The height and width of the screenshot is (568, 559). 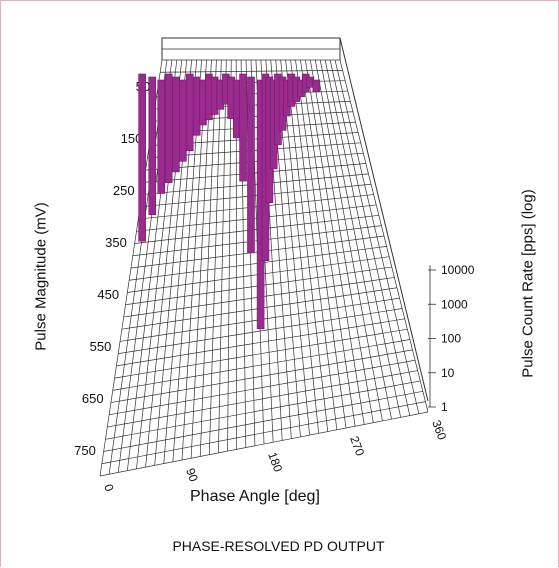 I want to click on y-tick-label: 550, so click(x=101, y=346).